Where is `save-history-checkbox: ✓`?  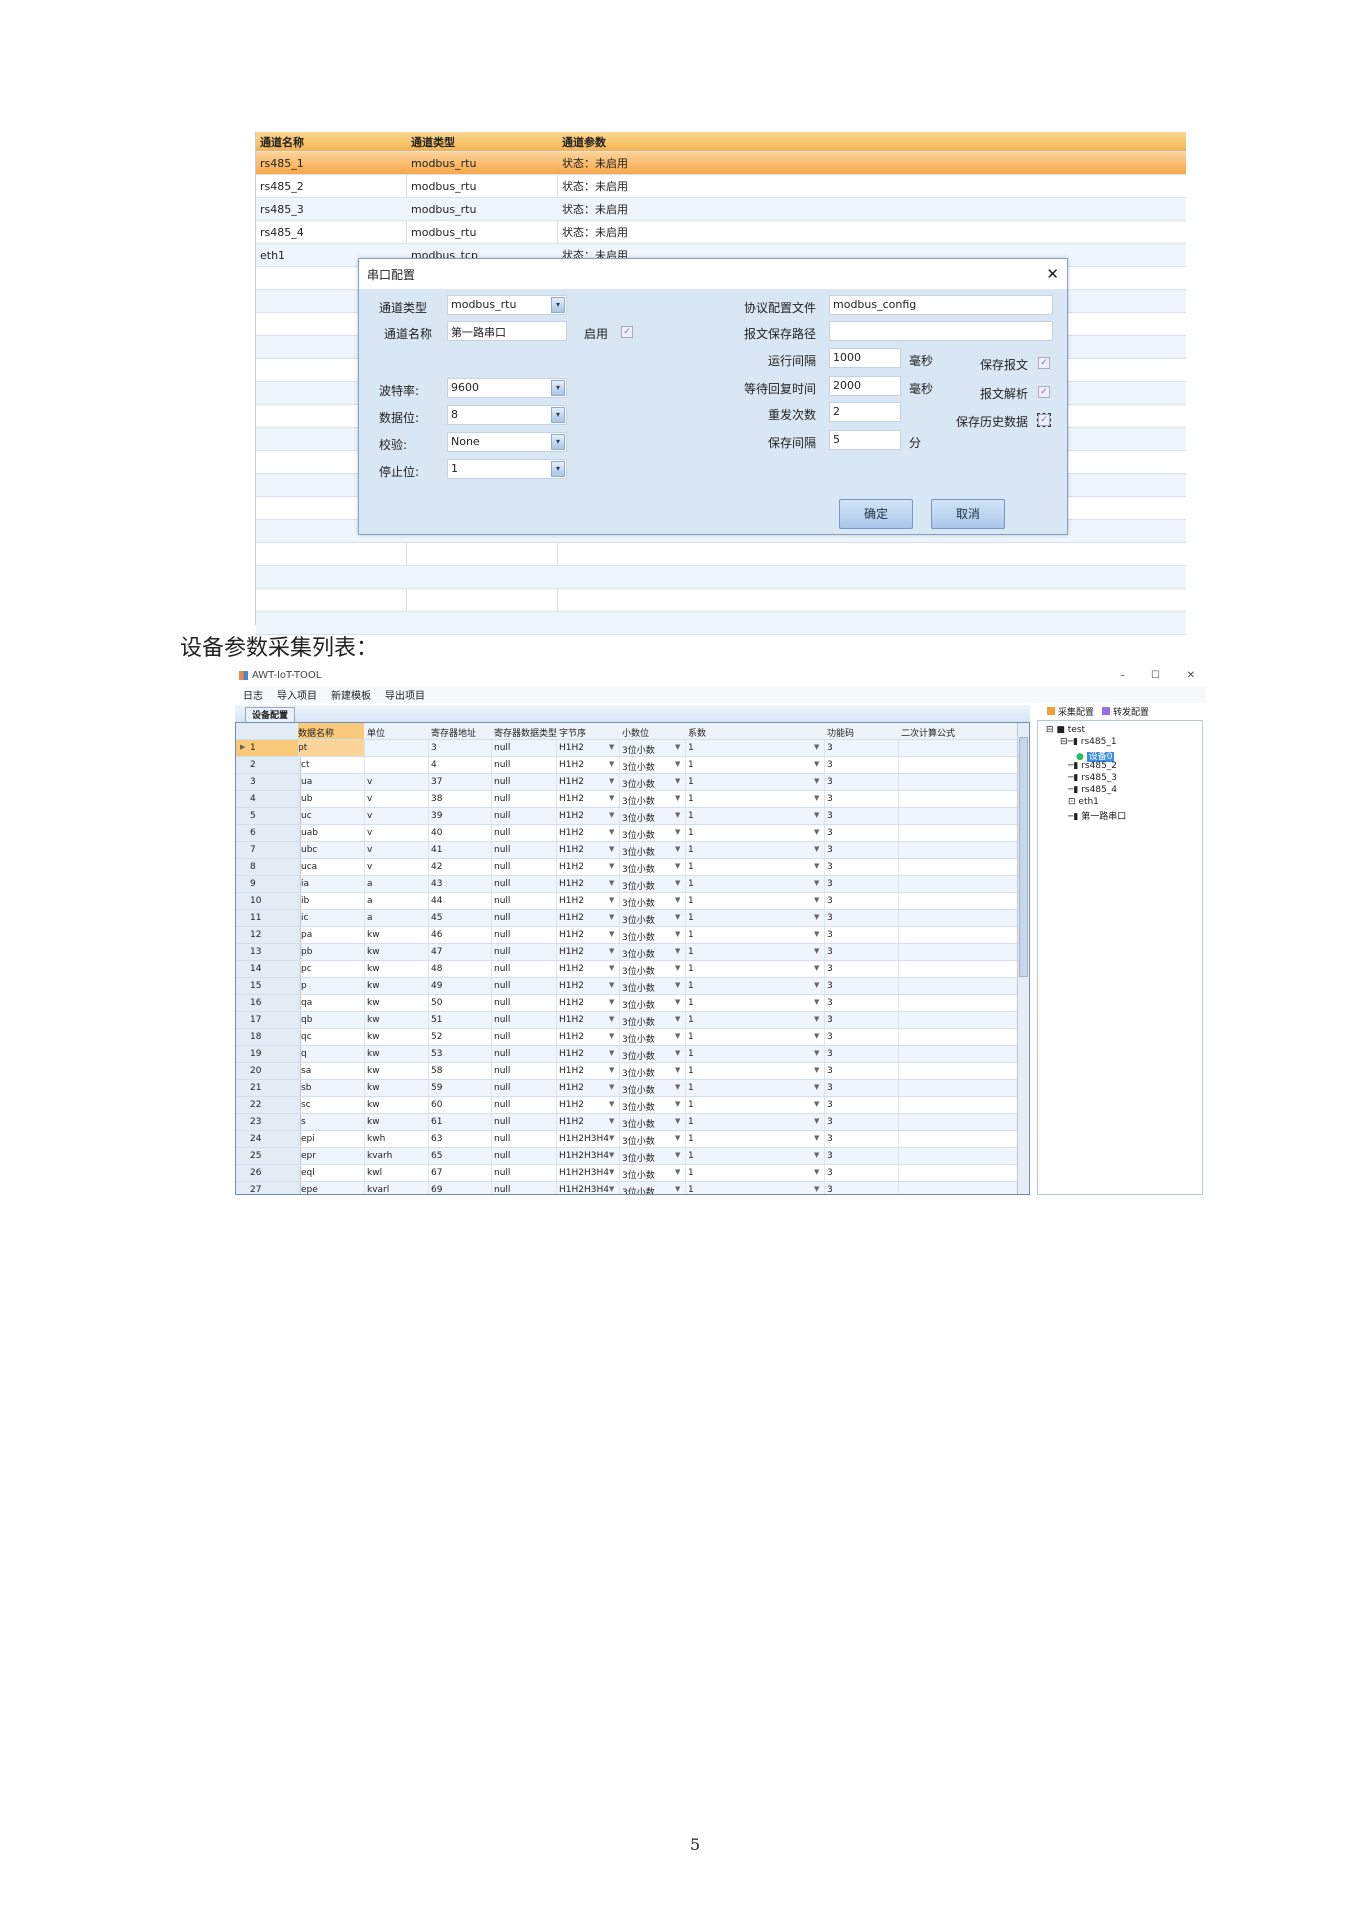
save-history-checkbox: ✓ is located at coordinates (1044, 420).